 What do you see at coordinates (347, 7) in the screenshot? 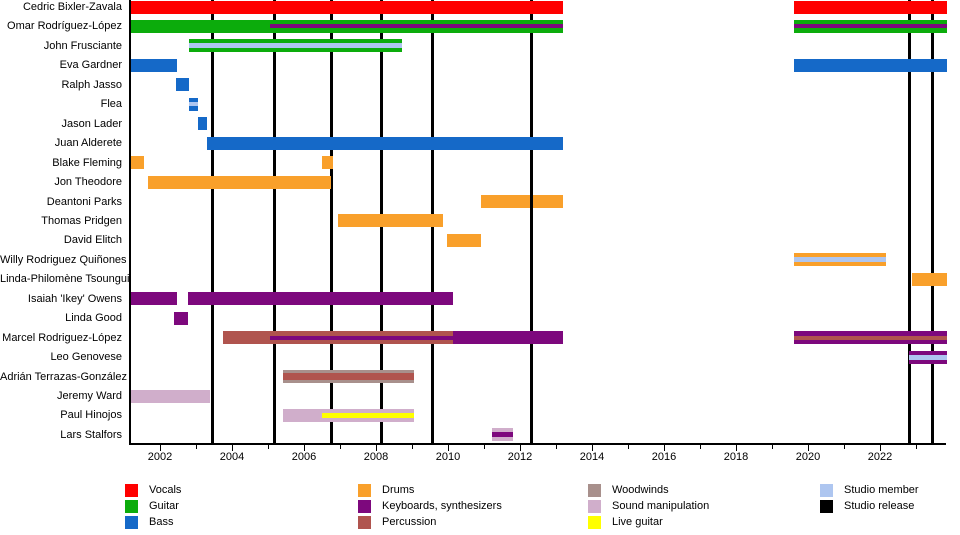
I see `timeline-bar-vocals` at bounding box center [347, 7].